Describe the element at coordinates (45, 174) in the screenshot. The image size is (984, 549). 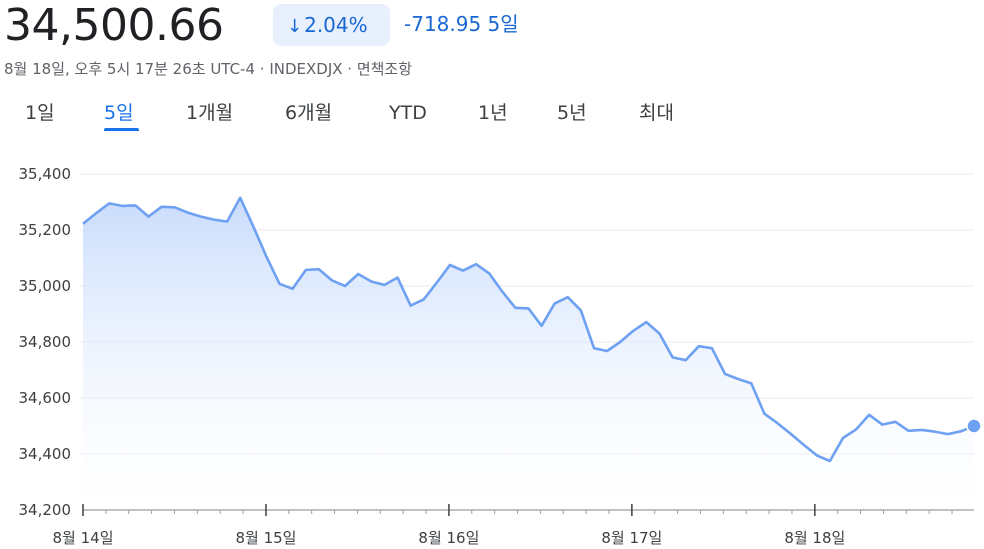
I see `y-tick-label: 35,400` at that location.